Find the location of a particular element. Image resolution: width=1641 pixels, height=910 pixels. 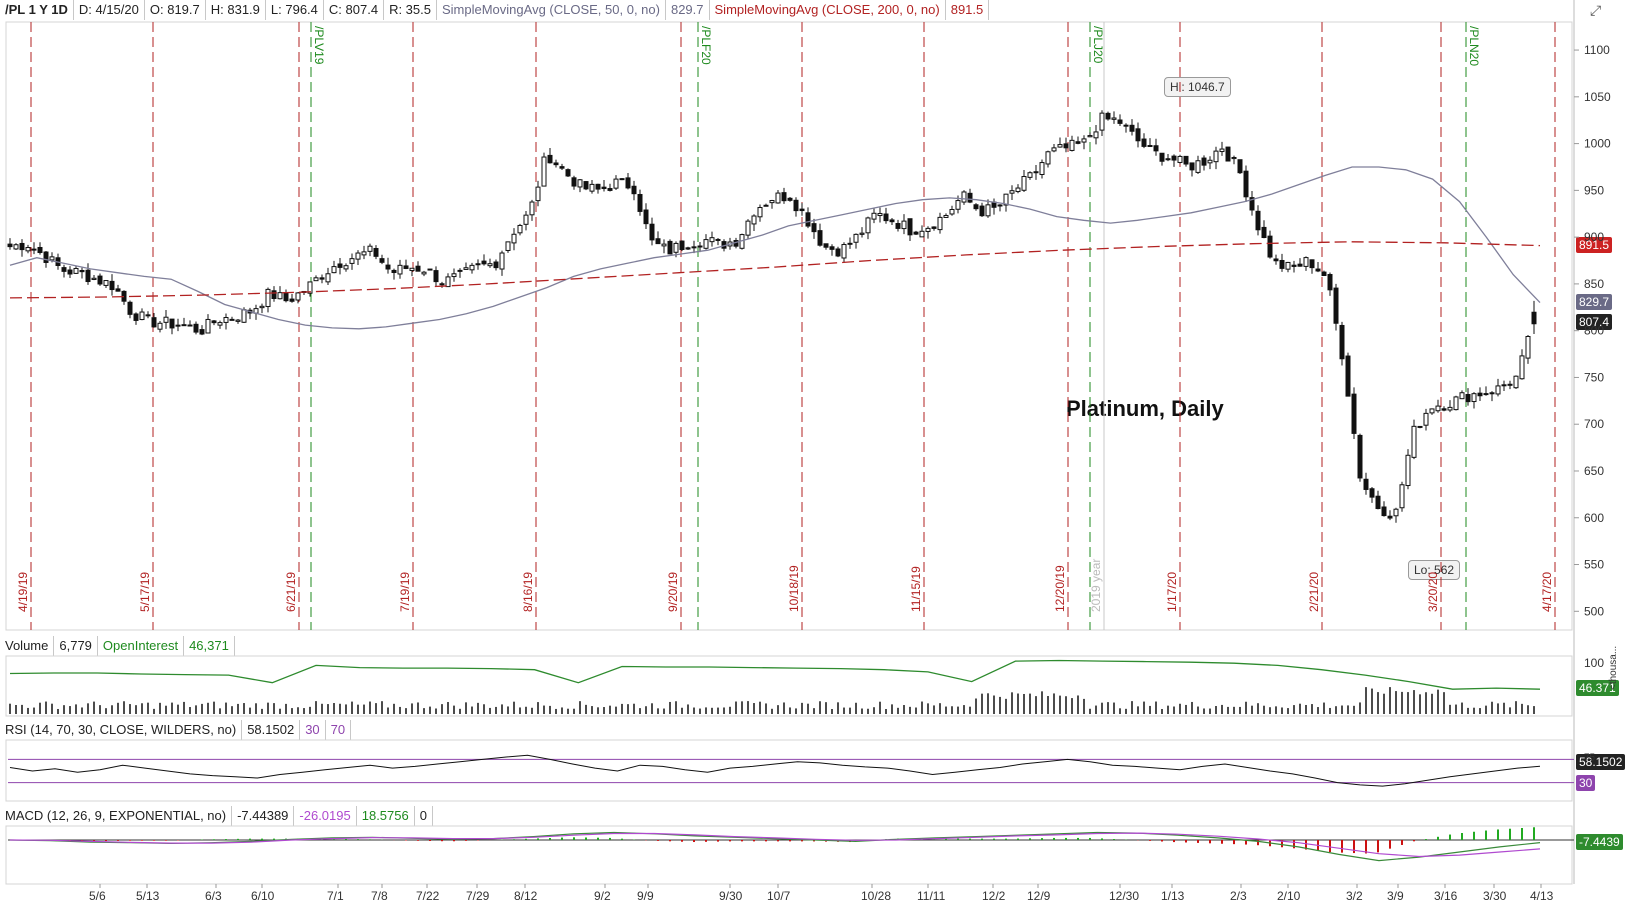

macd-zero: 0 is located at coordinates (424, 816).